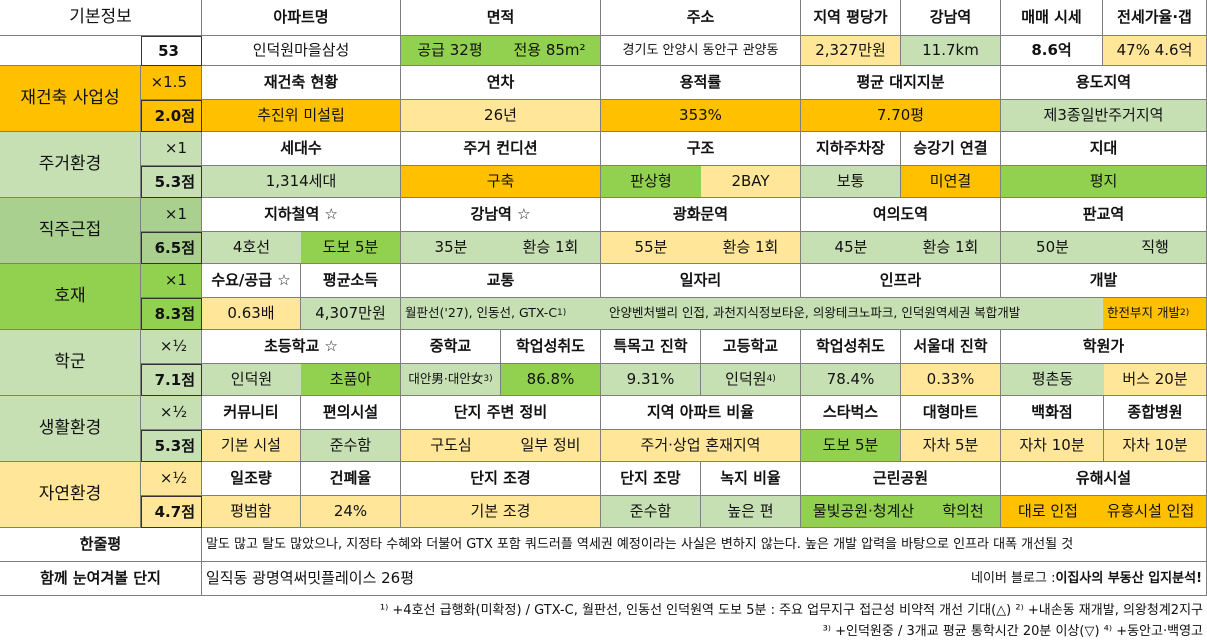 The width and height of the screenshot is (1207, 640). Describe the element at coordinates (70, 429) in the screenshot. I see `life-label: 생활환경` at that location.